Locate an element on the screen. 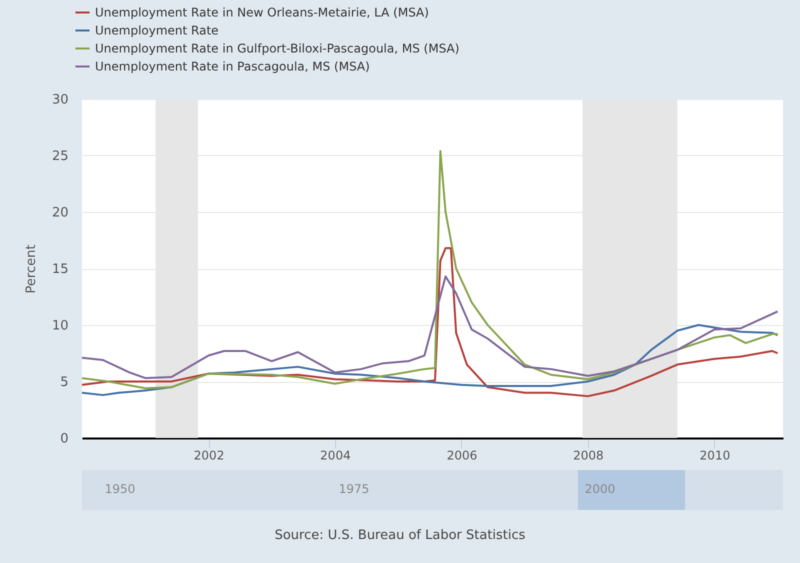 The width and height of the screenshot is (800, 563). x-tick-label: 2004 is located at coordinates (335, 455).